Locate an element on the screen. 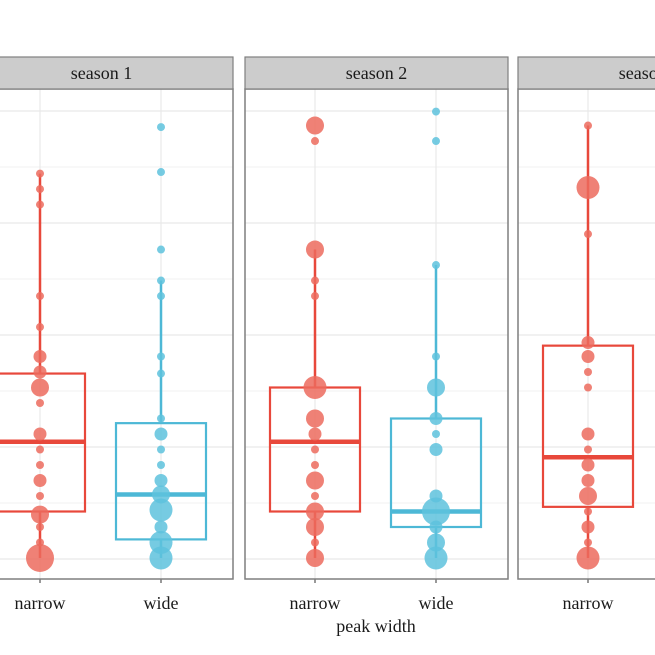 This screenshot has height=655, width=655. facet-strip-label: season 1 is located at coordinates (102, 73).